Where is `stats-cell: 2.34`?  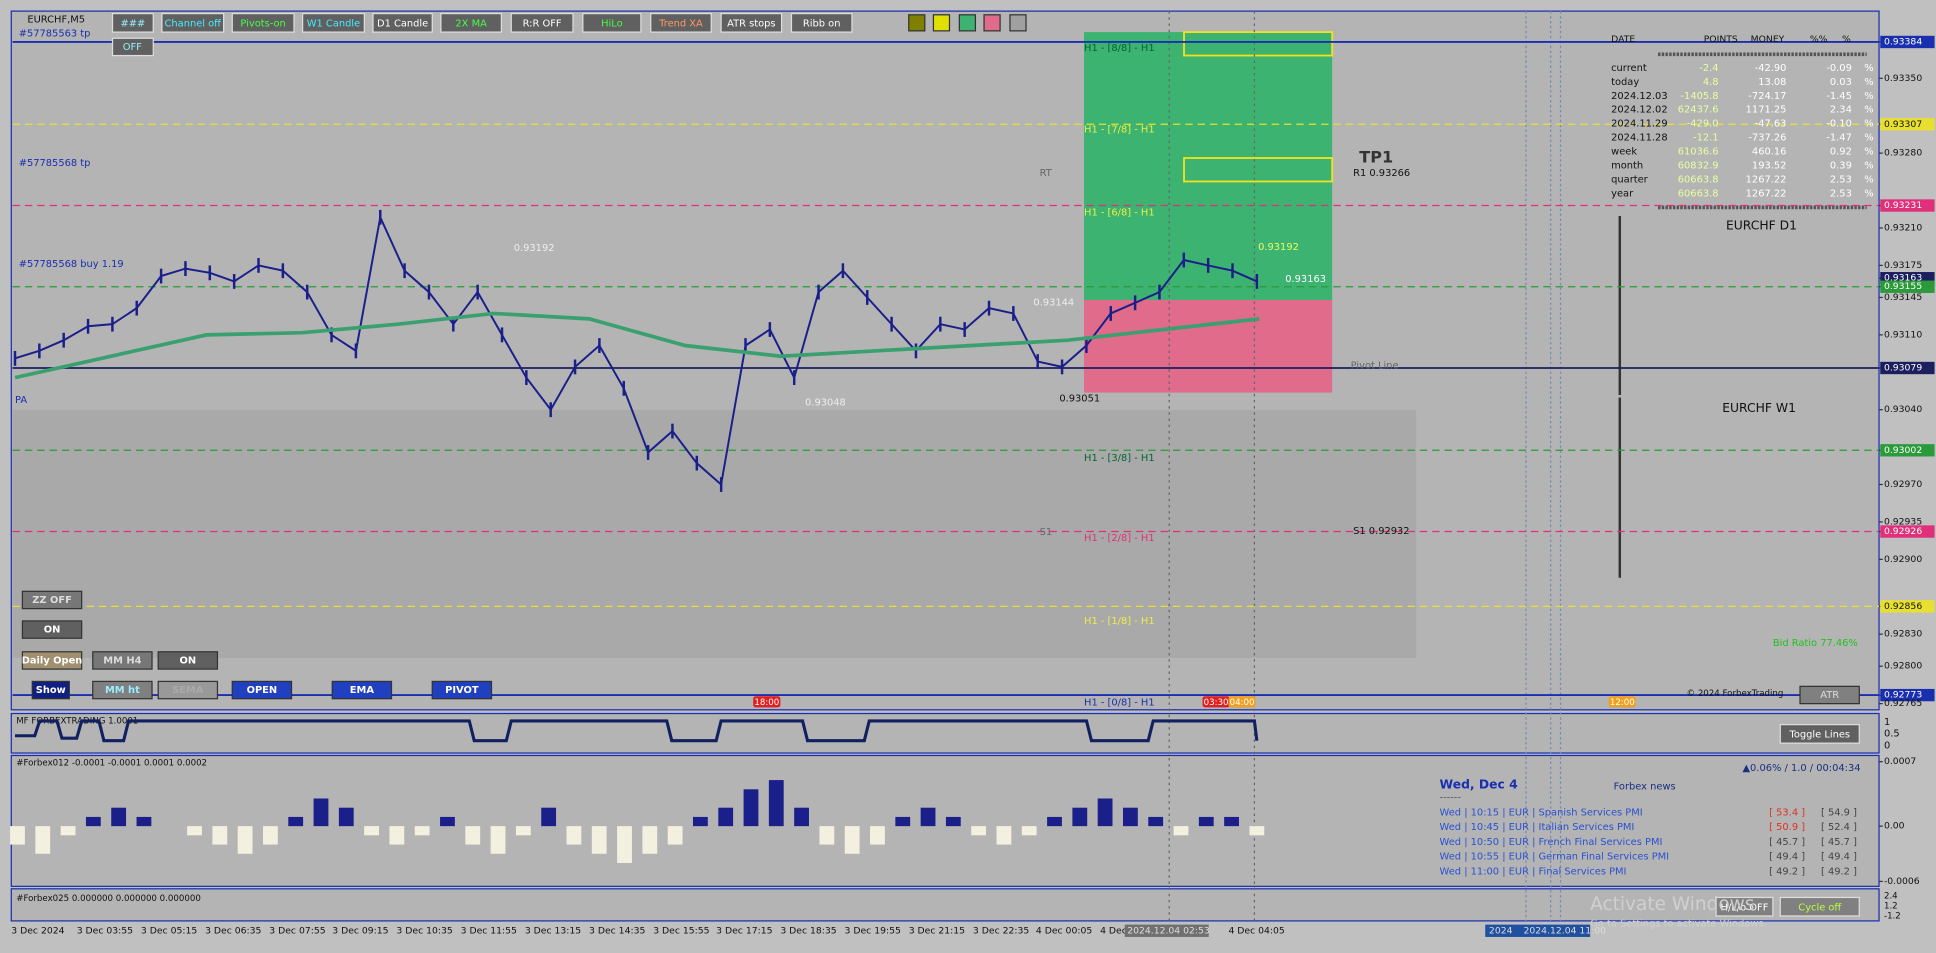
stats-cell: 2.34 is located at coordinates (1841, 110).